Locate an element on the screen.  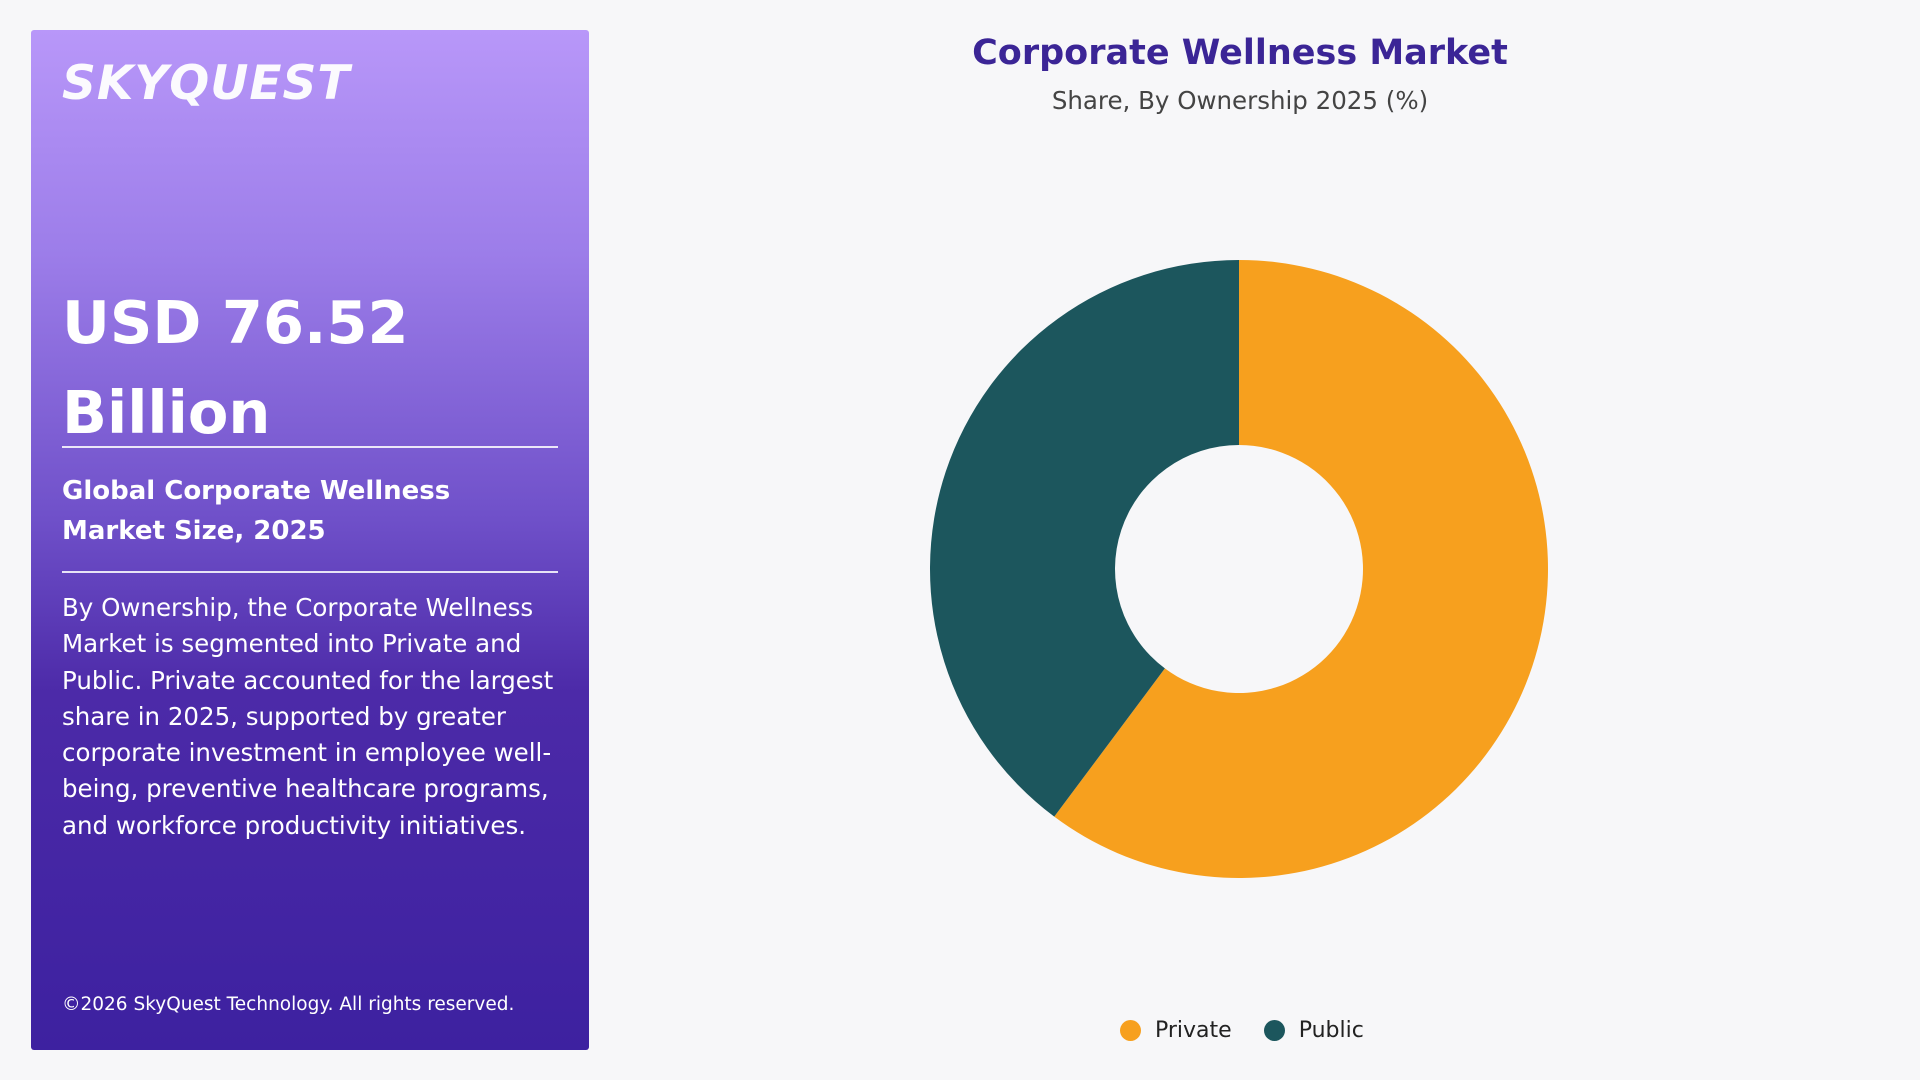
market-size-headline: USD 76.52 Billion is located at coordinates (235, 367).